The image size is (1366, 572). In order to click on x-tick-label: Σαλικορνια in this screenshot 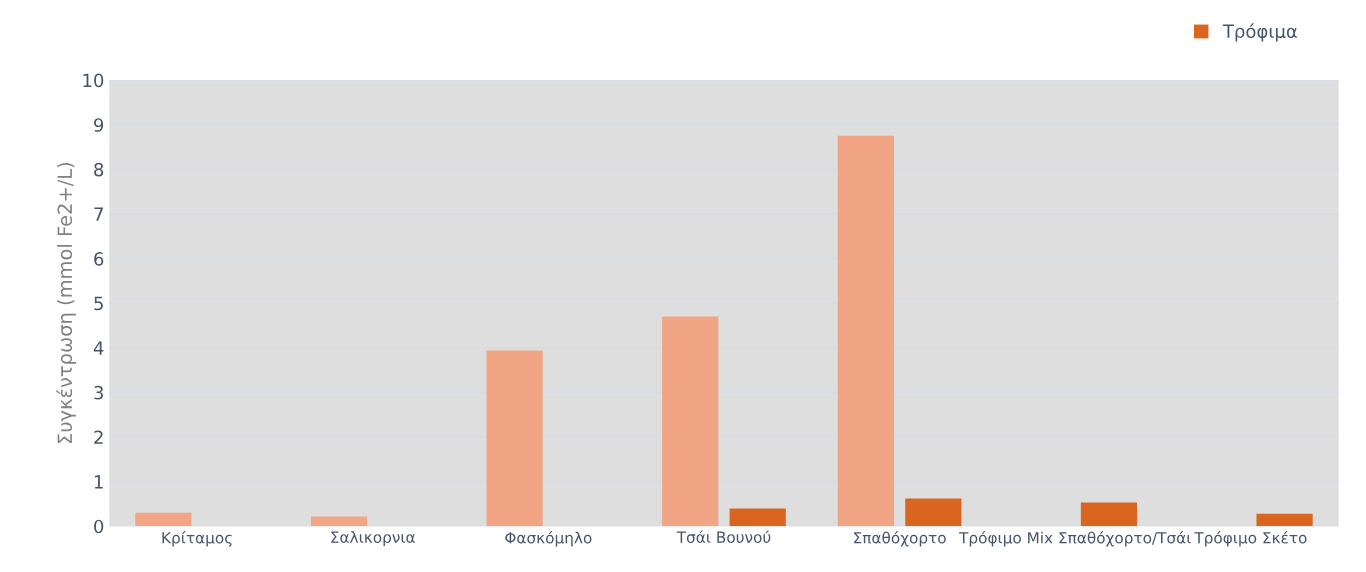, I will do `click(373, 538)`.